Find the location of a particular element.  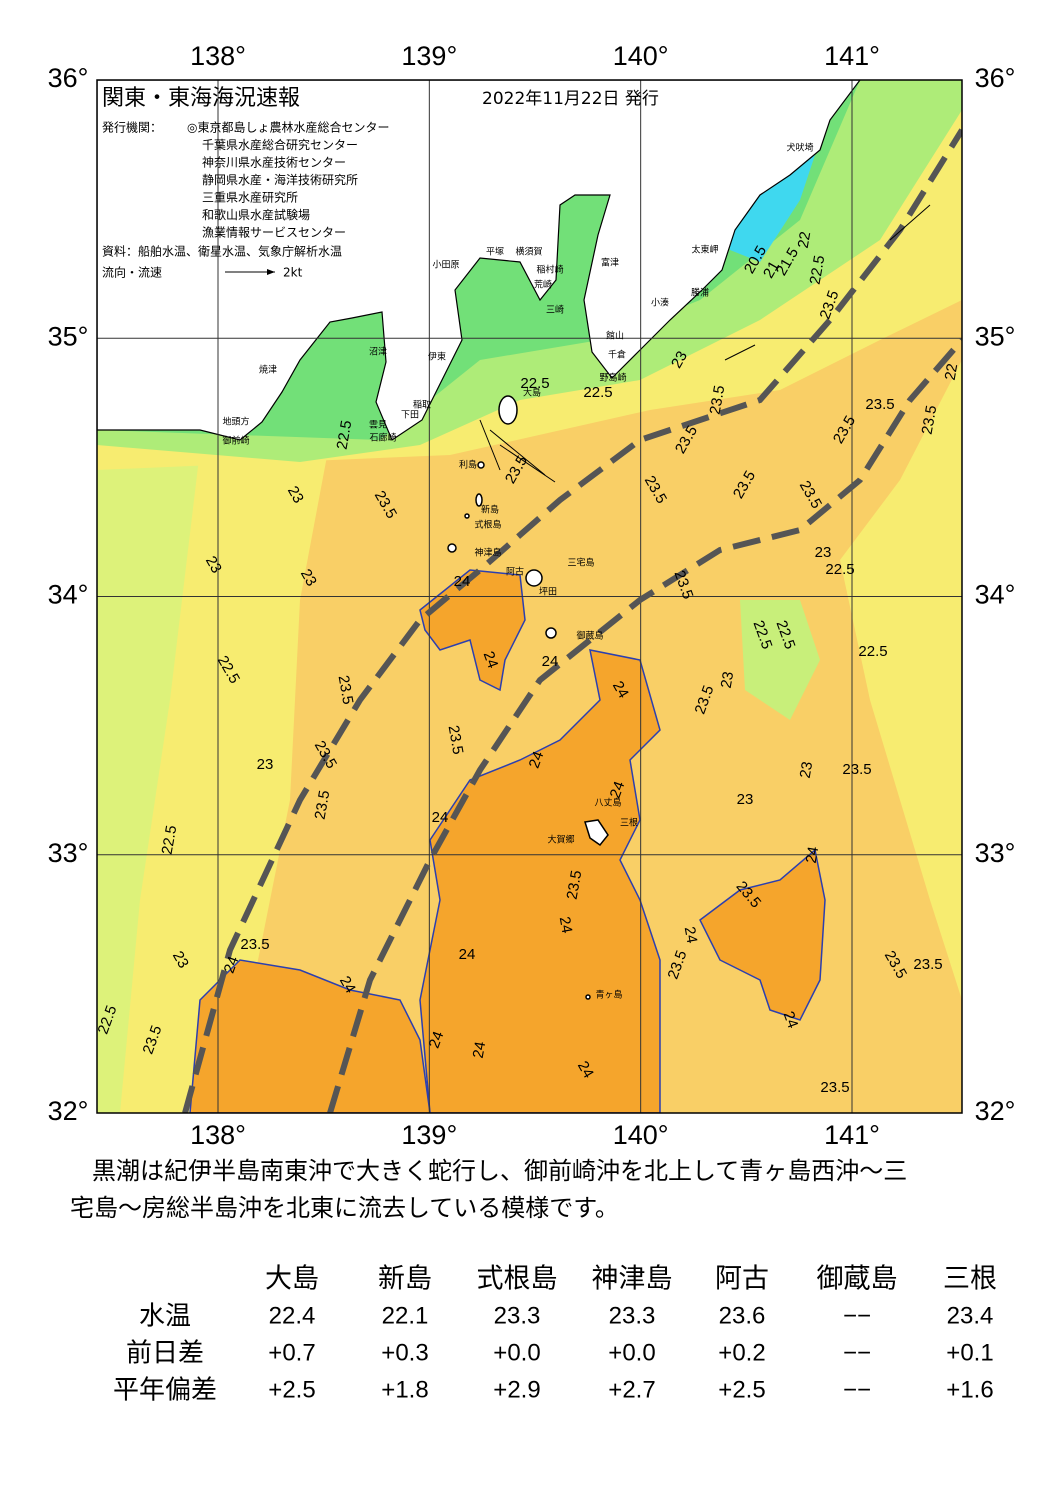

lat-label: 33° is located at coordinates (995, 853).